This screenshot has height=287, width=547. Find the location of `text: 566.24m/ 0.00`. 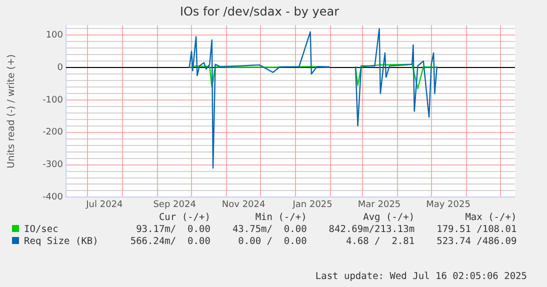

text: 566.24m/ 0.00 is located at coordinates (169, 242).